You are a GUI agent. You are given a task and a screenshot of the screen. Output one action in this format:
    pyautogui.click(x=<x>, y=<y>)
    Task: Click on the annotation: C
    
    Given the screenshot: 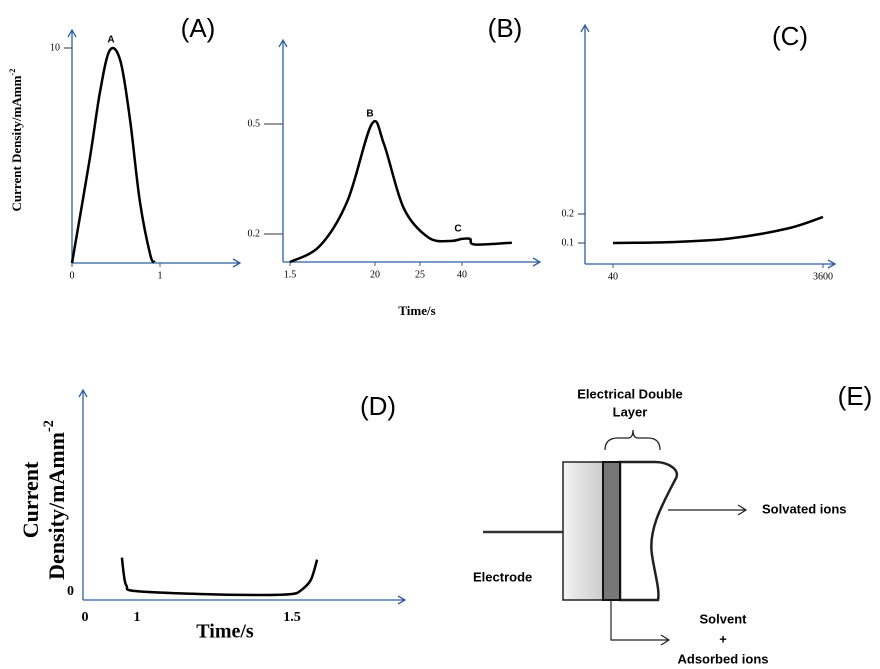 What is the action you would take?
    pyautogui.click(x=457, y=229)
    